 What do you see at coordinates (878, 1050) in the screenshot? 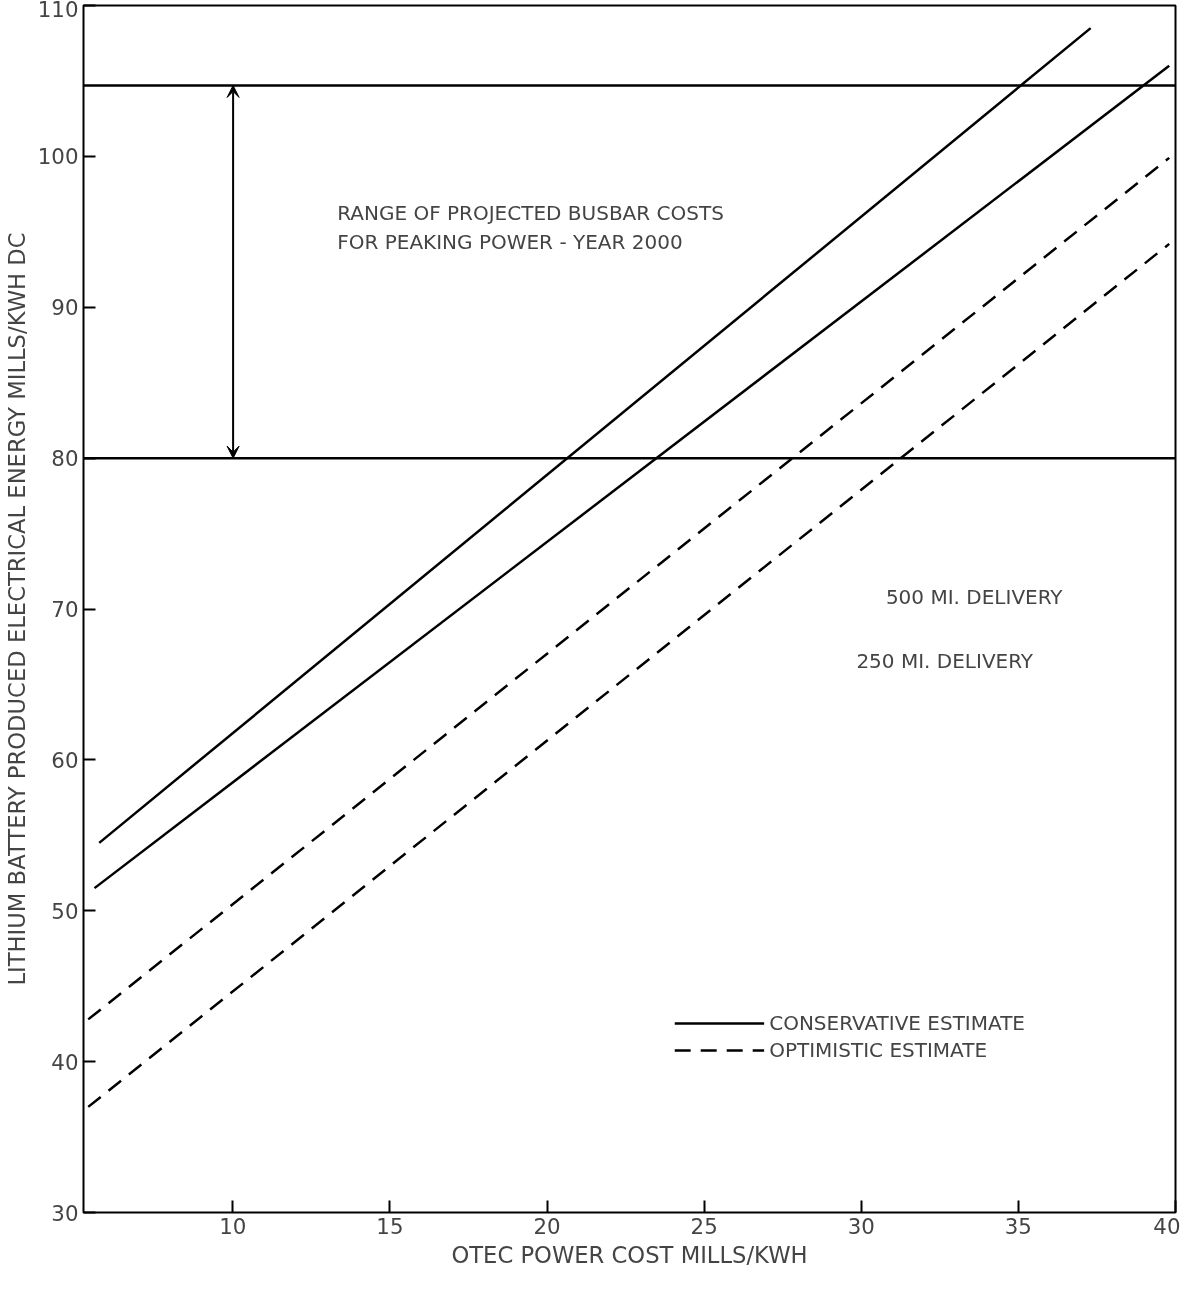
I see `legend-label: OPTIMISTIC ESTIMATE` at bounding box center [878, 1050].